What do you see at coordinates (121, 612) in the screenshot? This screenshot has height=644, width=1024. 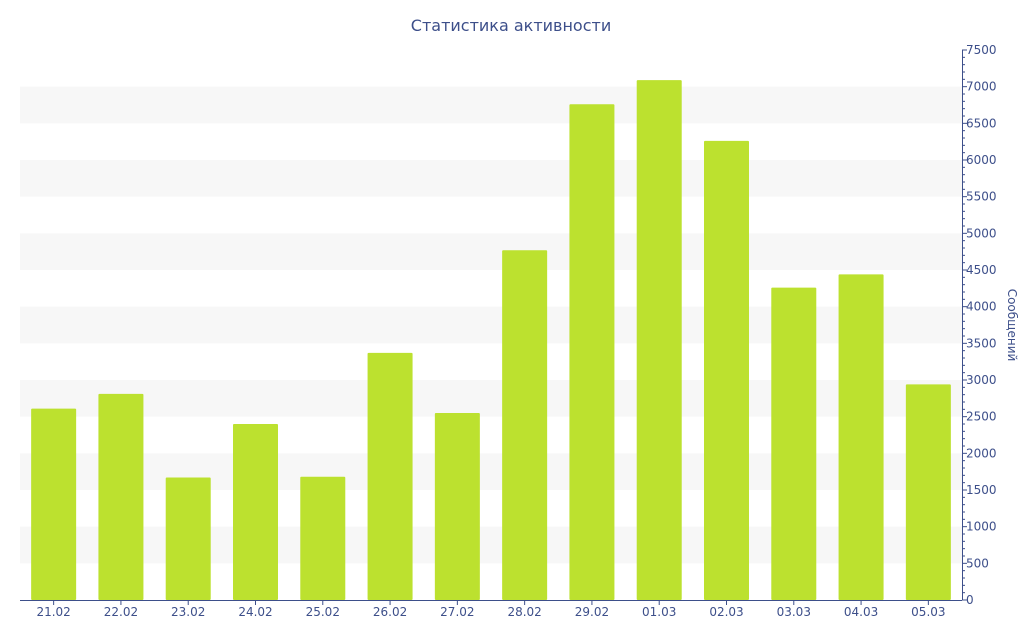 I see `x-tick-label: 22.02` at bounding box center [121, 612].